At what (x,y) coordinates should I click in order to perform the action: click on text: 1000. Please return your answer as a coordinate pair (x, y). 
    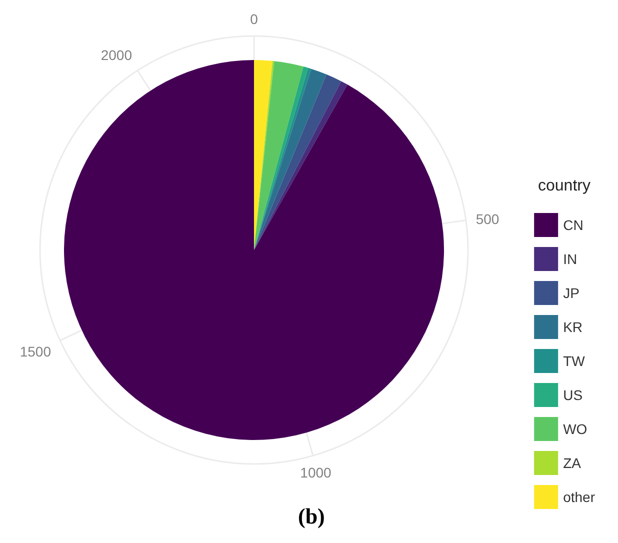
    Looking at the image, I should click on (316, 472).